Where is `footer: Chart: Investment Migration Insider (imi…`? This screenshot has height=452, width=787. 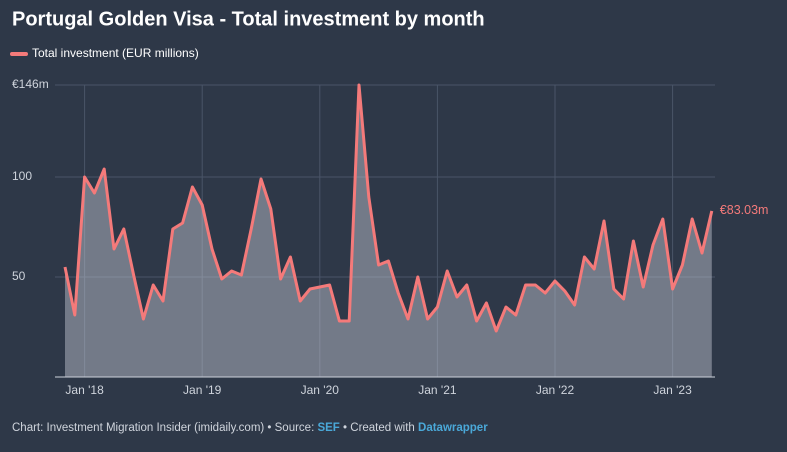
footer: Chart: Investment Migration Insider (imi… is located at coordinates (250, 428).